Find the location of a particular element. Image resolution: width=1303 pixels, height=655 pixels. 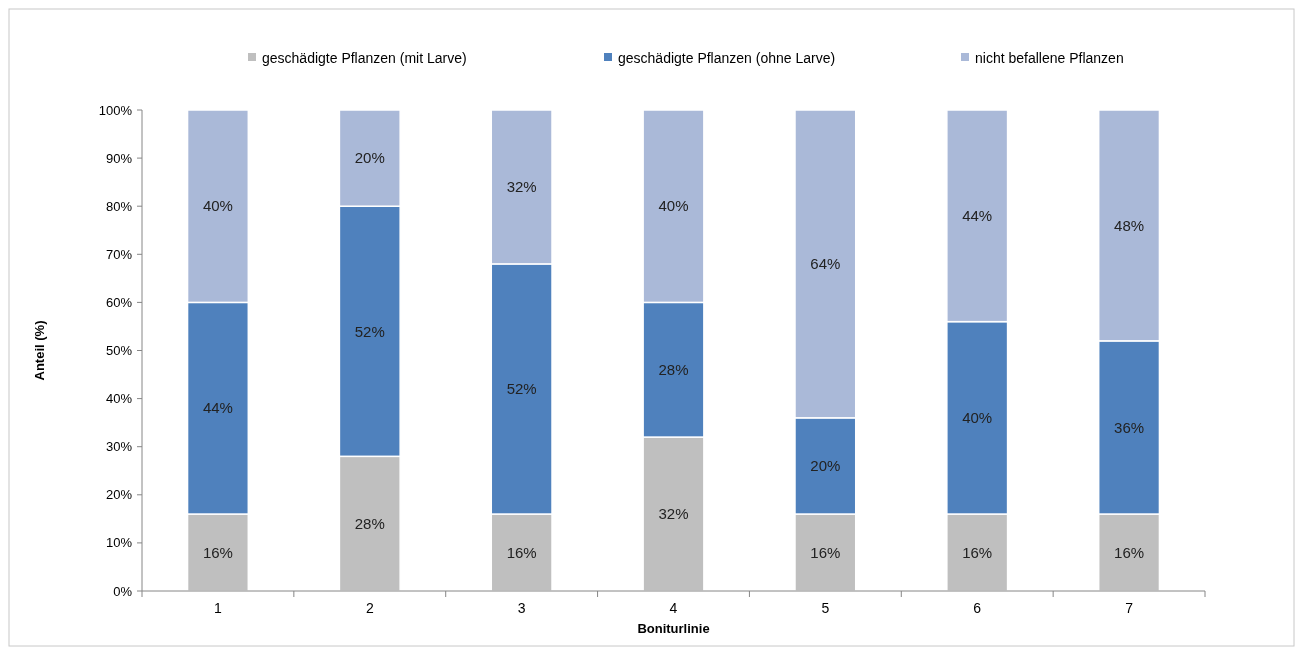

y-tick-label: 20% is located at coordinates (119, 495).